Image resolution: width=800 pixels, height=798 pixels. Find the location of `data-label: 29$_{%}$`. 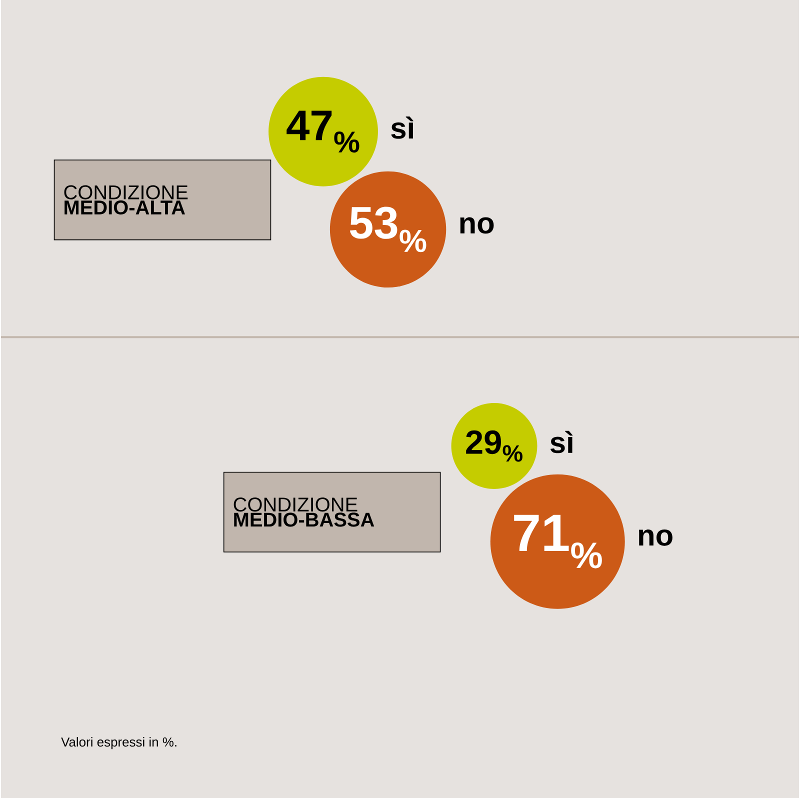

data-label: 29$_{%}$ is located at coordinates (494, 446).